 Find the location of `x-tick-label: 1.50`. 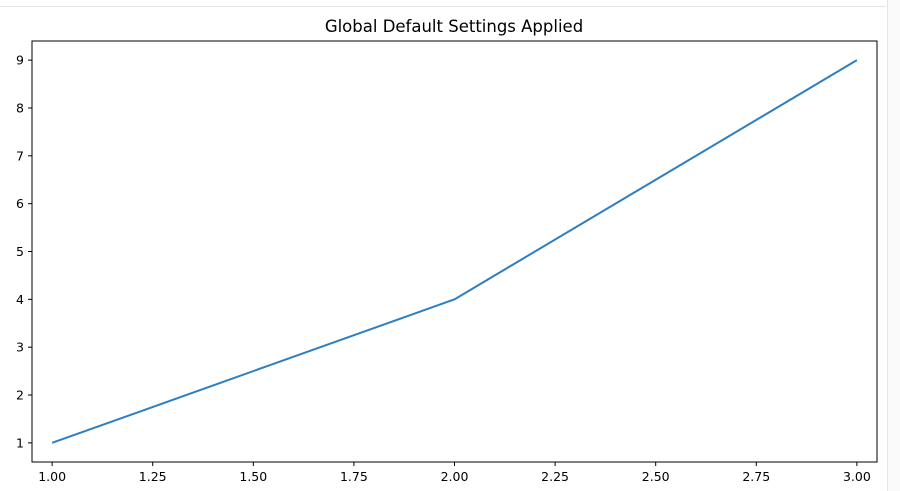

x-tick-label: 1.50 is located at coordinates (253, 476).